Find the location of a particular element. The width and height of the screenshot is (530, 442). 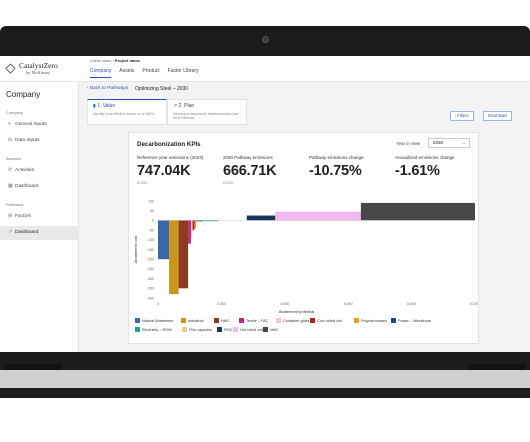

tab-assets: Assets is located at coordinates (127, 71).